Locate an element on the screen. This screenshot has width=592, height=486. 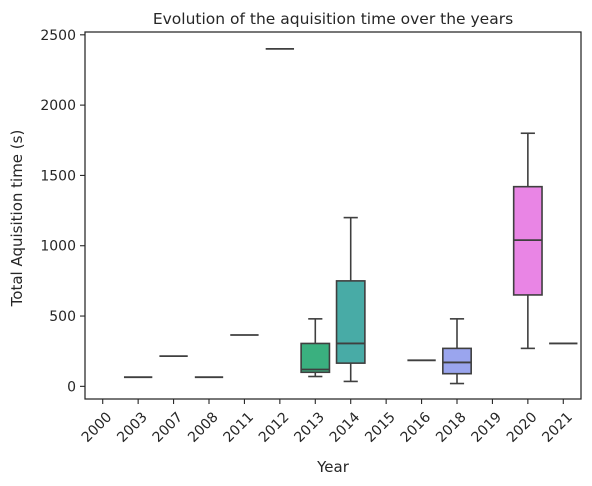
box-2020 is located at coordinates (527, 241).